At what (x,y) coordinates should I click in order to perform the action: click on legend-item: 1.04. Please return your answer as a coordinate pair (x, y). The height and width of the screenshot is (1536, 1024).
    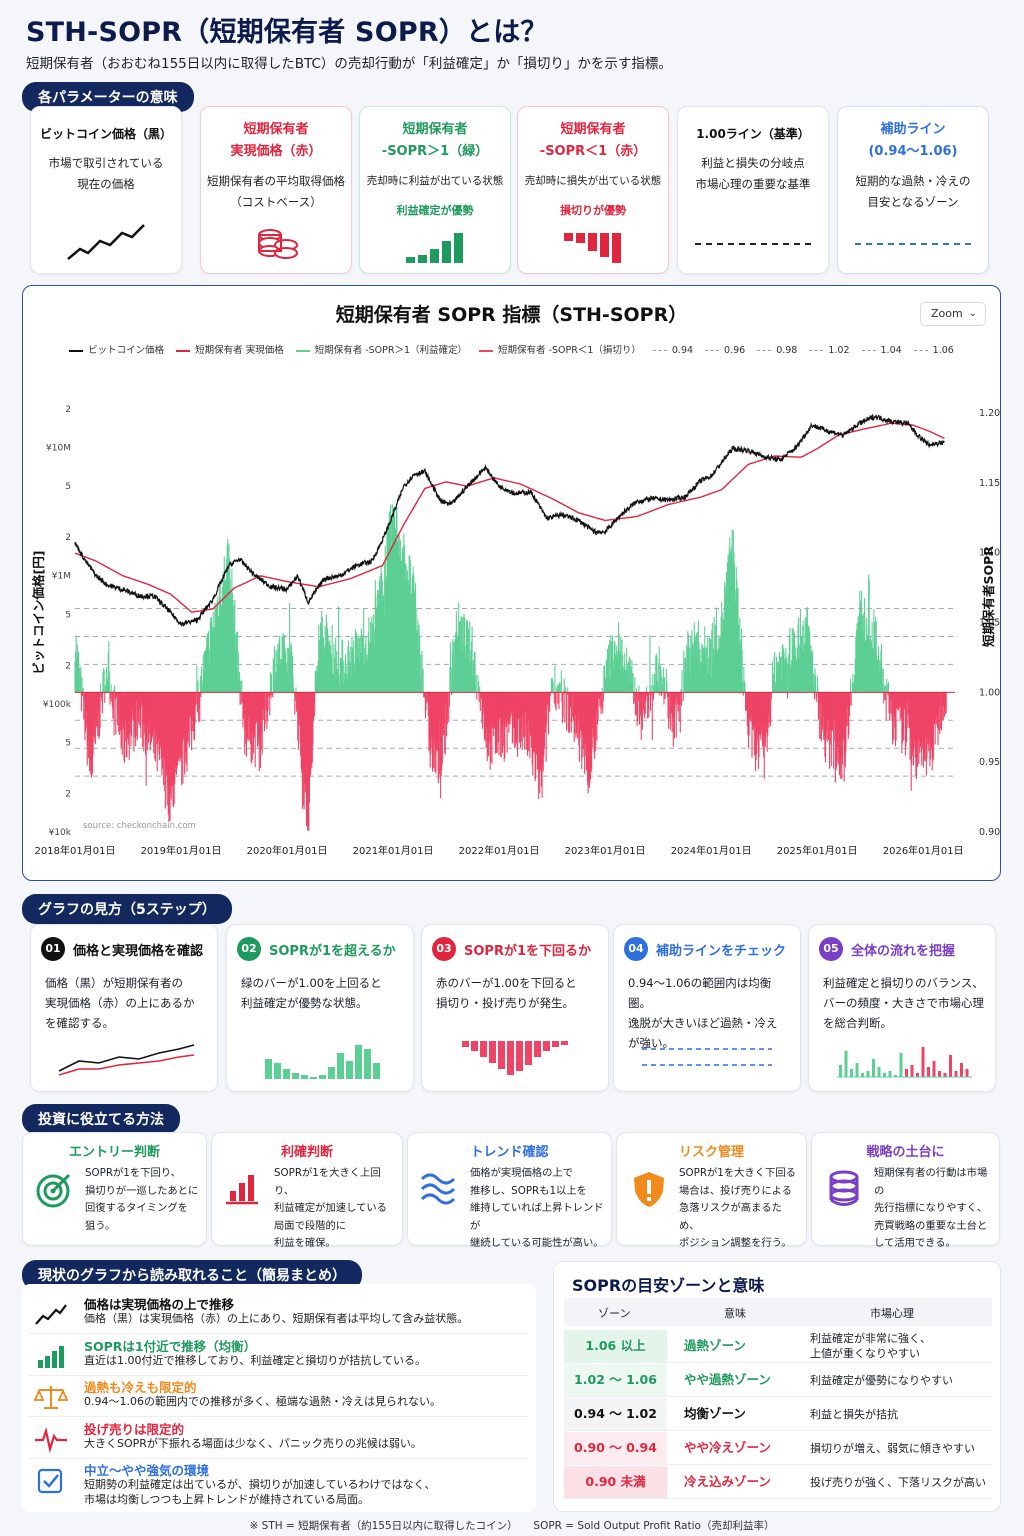
    Looking at the image, I should click on (881, 350).